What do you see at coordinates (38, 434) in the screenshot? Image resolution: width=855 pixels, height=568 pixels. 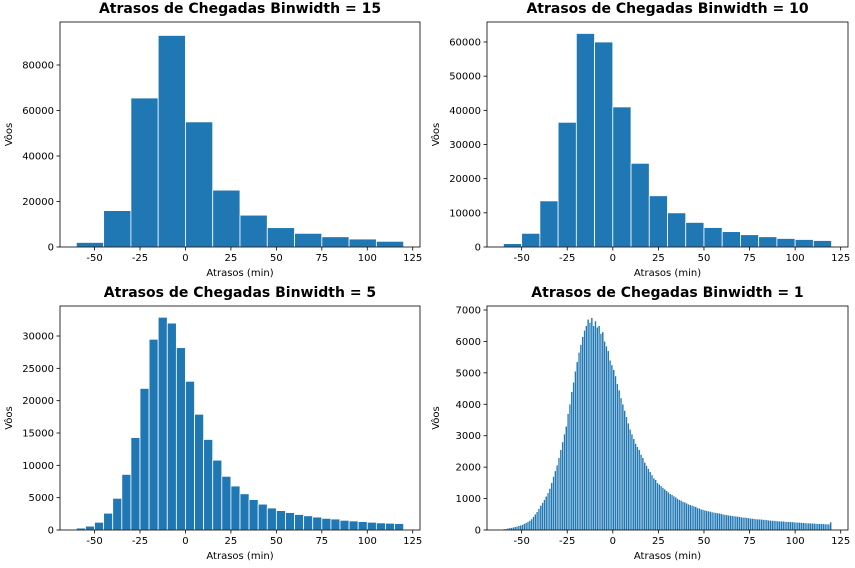 I see `y-tick-label: 15000` at bounding box center [38, 434].